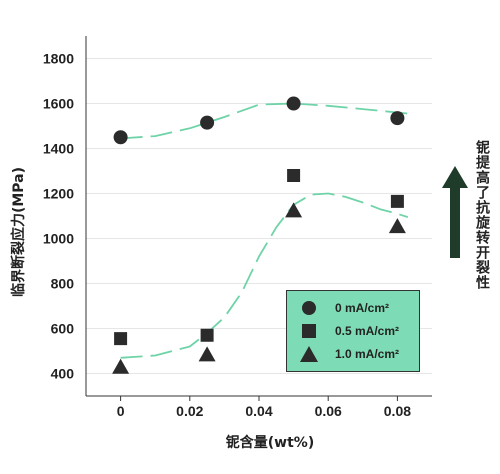 The image size is (500, 474). Describe the element at coordinates (189, 411) in the screenshot. I see `x-tick-label: 0.02` at that location.